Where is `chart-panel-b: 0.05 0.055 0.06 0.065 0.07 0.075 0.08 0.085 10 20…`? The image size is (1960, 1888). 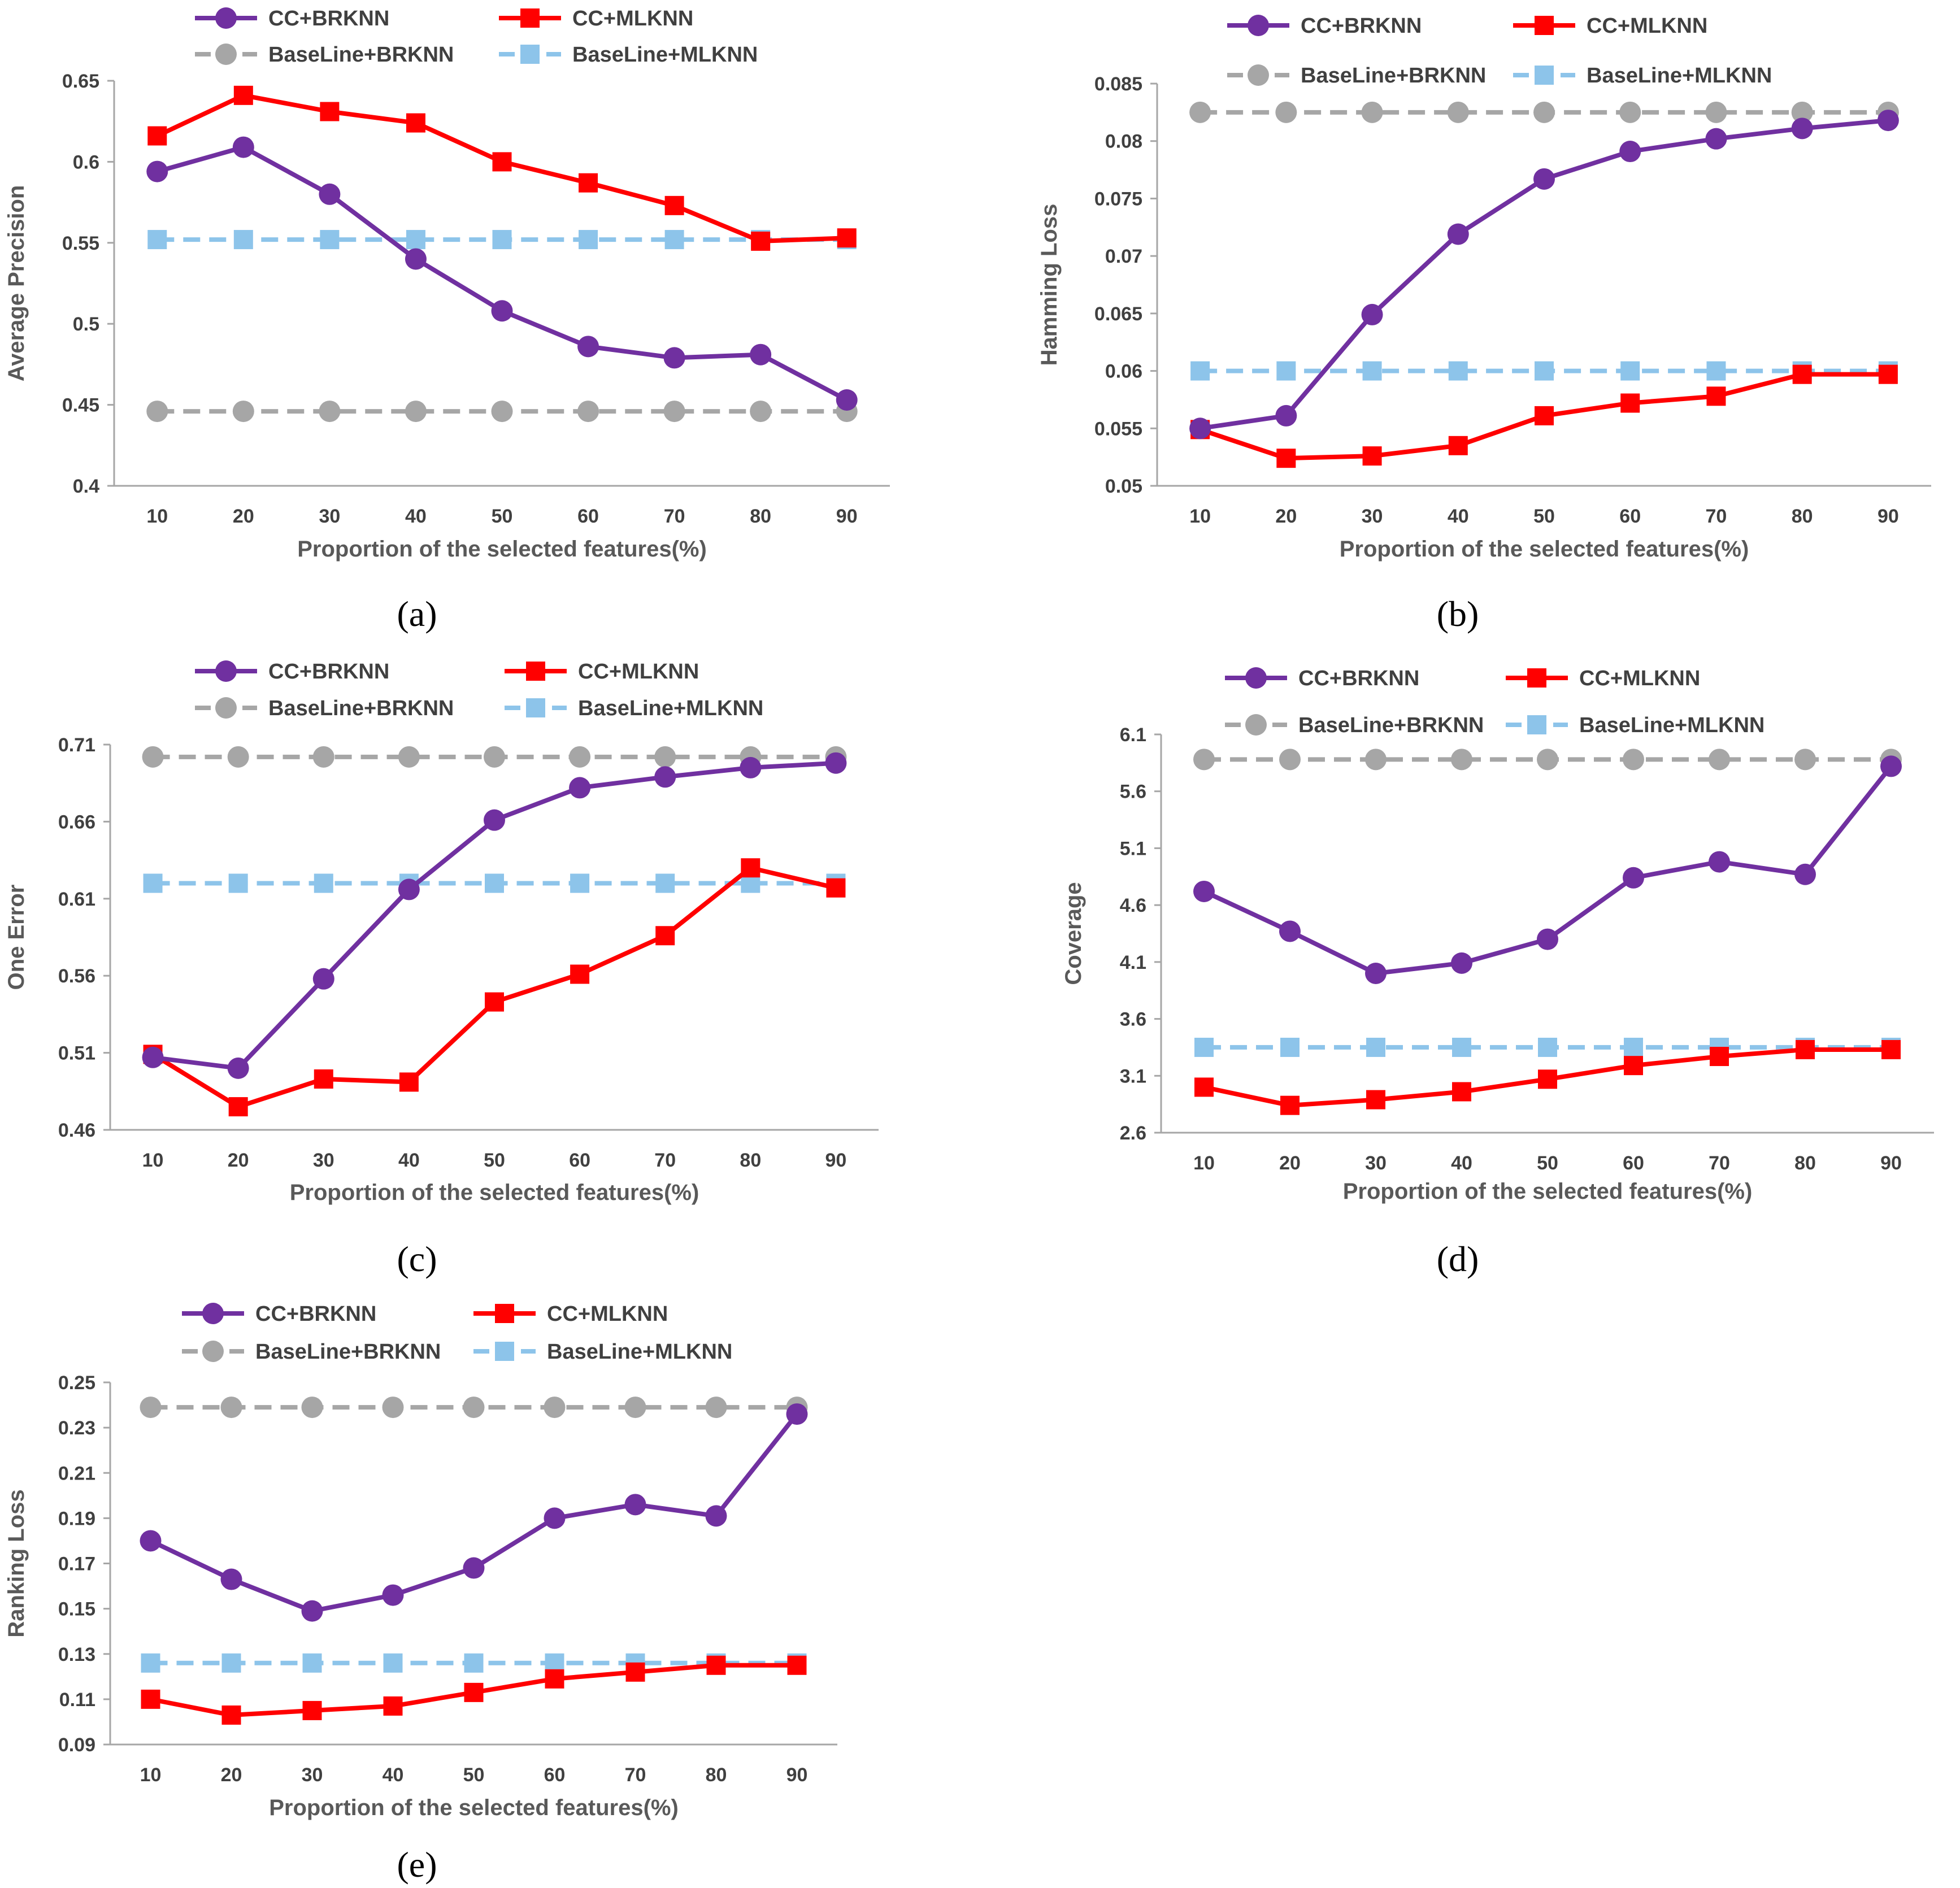
chart-panel-b: 0.05 0.055 0.06 0.065 0.07 0.075 0.08 0.085 10 20… is located at coordinates (1484, 324).